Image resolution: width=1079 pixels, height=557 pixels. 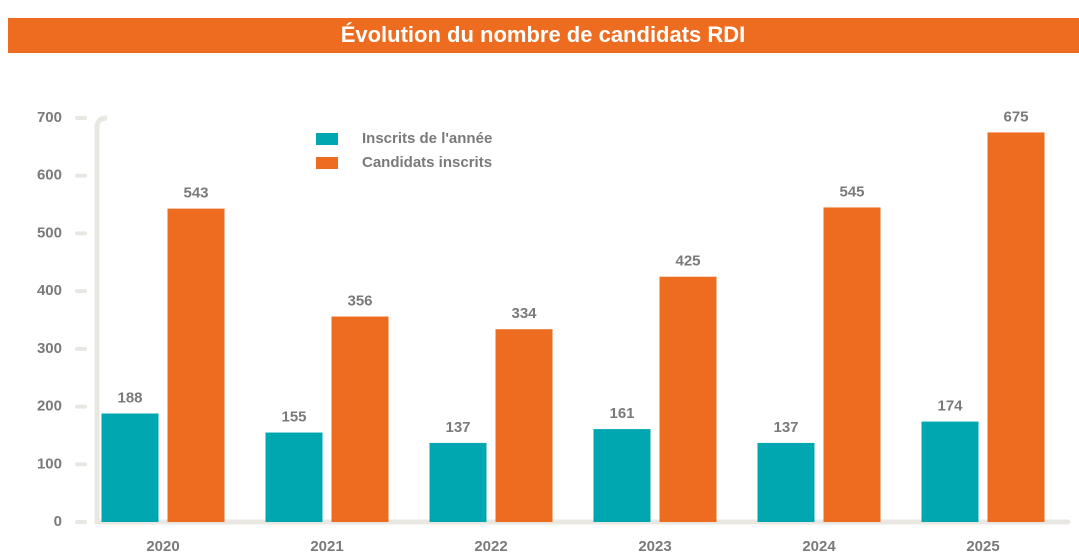 What do you see at coordinates (101, 318) in the screenshot?
I see `y-axis` at bounding box center [101, 318].